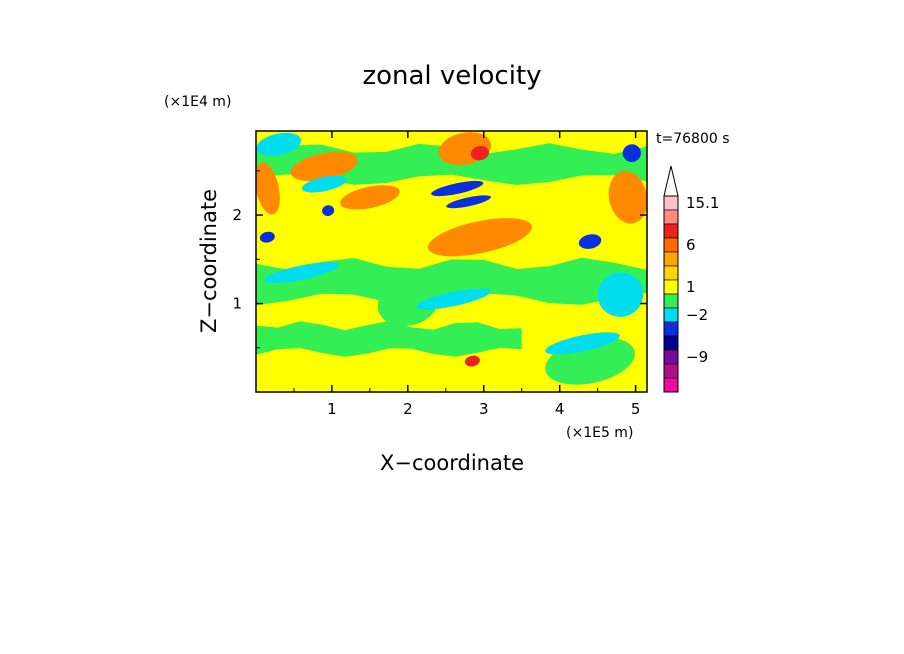  I want to click on x-tick-label: 5, so click(636, 409).